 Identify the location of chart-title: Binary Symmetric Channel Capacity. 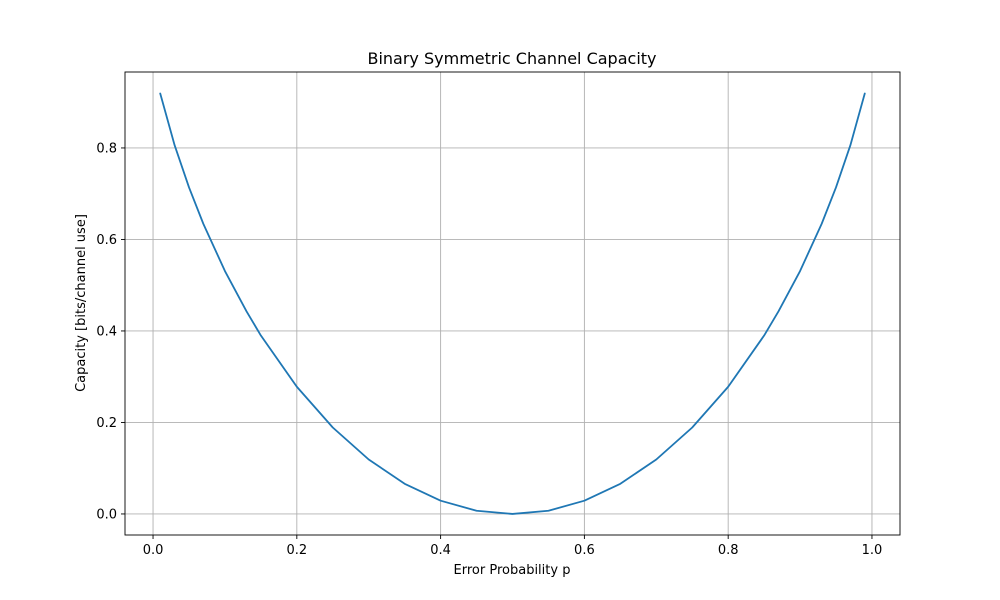
(511, 58).